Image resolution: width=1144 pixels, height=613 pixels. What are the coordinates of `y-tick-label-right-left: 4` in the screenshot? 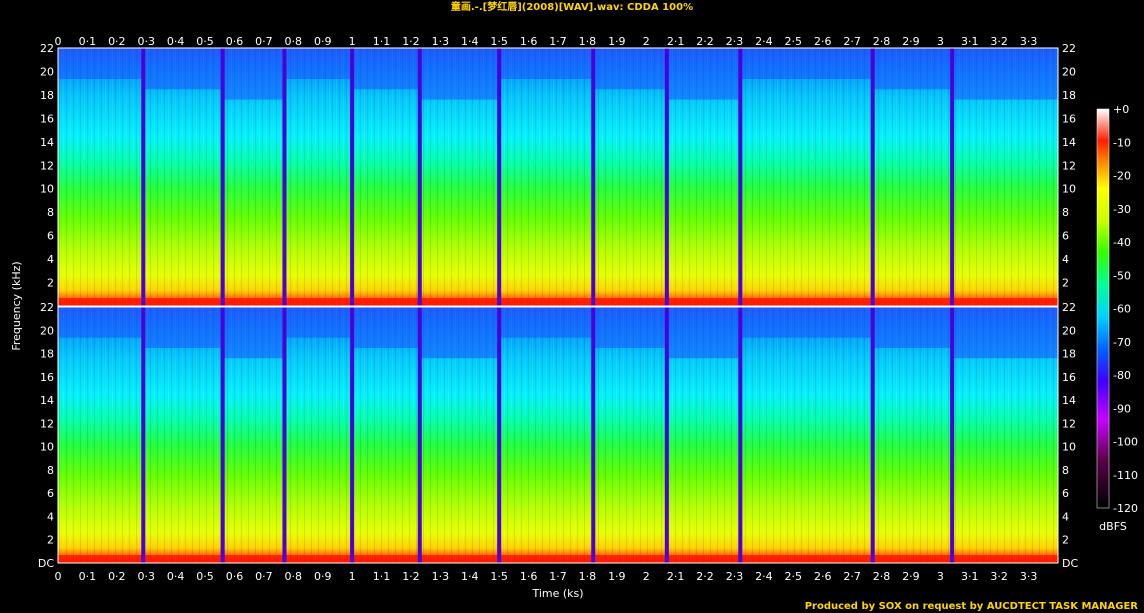 It's located at (1065, 259).